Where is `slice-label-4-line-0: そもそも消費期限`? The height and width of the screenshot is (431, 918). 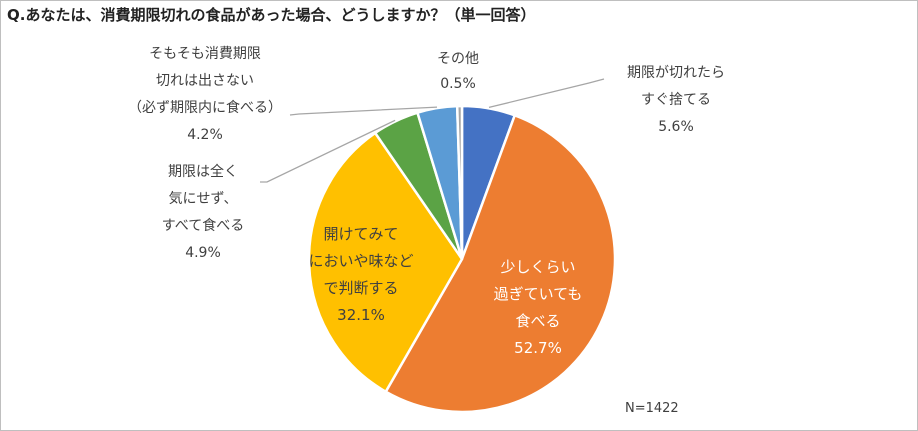
slice-label-4-line-0: そもそも消費期限 is located at coordinates (205, 54).